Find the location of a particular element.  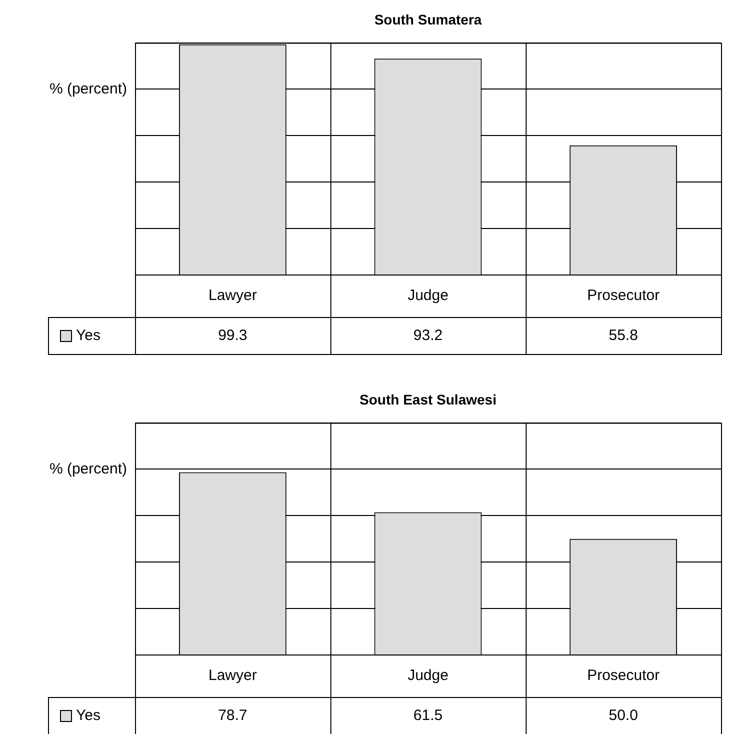

data-label: 93.2 is located at coordinates (428, 335).